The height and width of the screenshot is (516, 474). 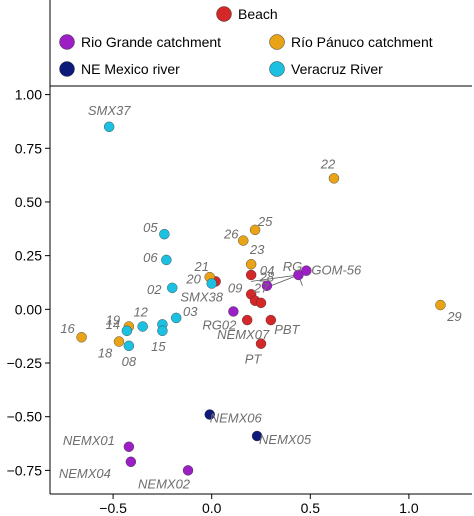 I want to click on point-label: 28, so click(x=267, y=277).